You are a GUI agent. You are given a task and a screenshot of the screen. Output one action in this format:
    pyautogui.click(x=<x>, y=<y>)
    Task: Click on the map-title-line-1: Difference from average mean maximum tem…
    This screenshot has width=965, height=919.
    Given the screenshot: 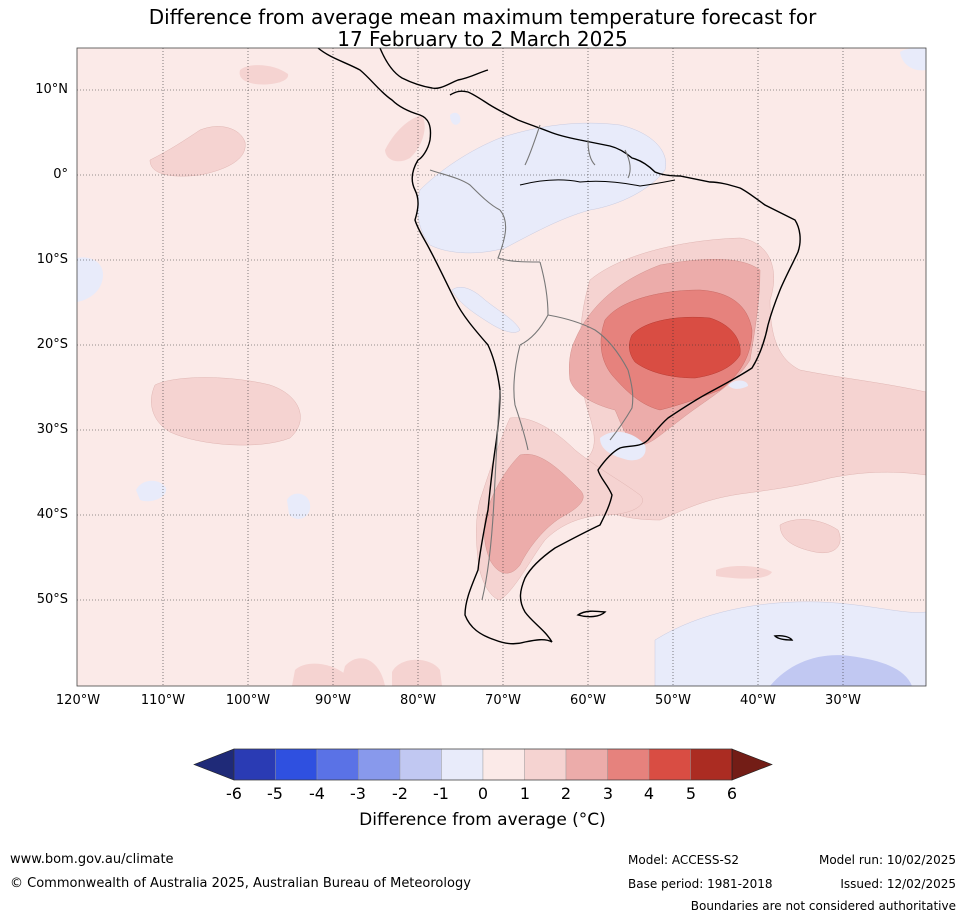 What is the action you would take?
    pyautogui.click(x=482, y=17)
    